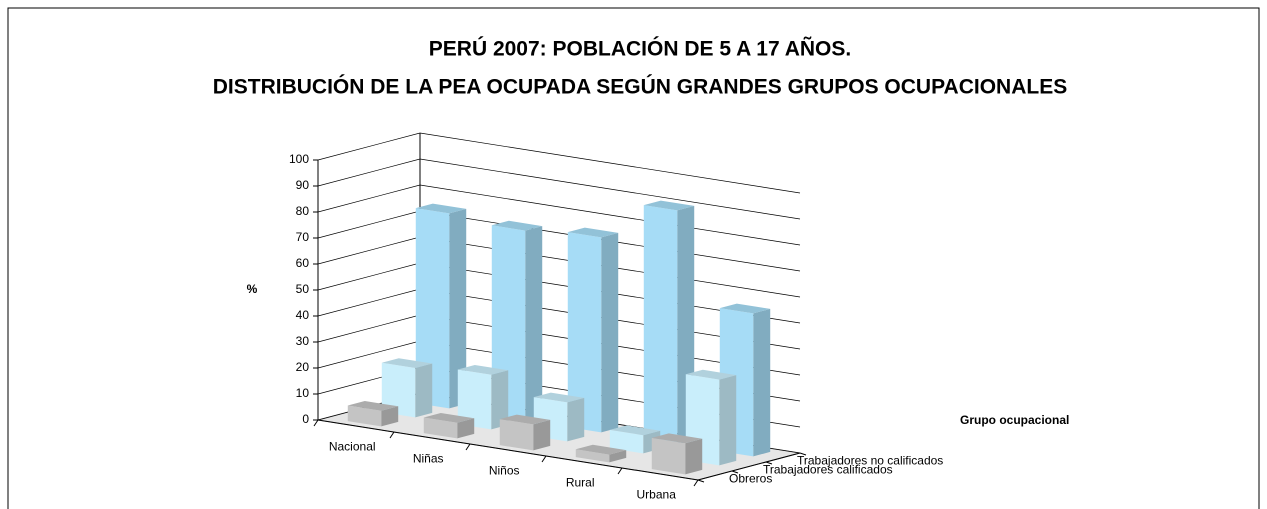 The width and height of the screenshot is (1267, 509). What do you see at coordinates (640, 49) in the screenshot?
I see `chart-title: PERÚ 2007: POBLACIÓN DE 5 A 17 AÑOS.` at bounding box center [640, 49].